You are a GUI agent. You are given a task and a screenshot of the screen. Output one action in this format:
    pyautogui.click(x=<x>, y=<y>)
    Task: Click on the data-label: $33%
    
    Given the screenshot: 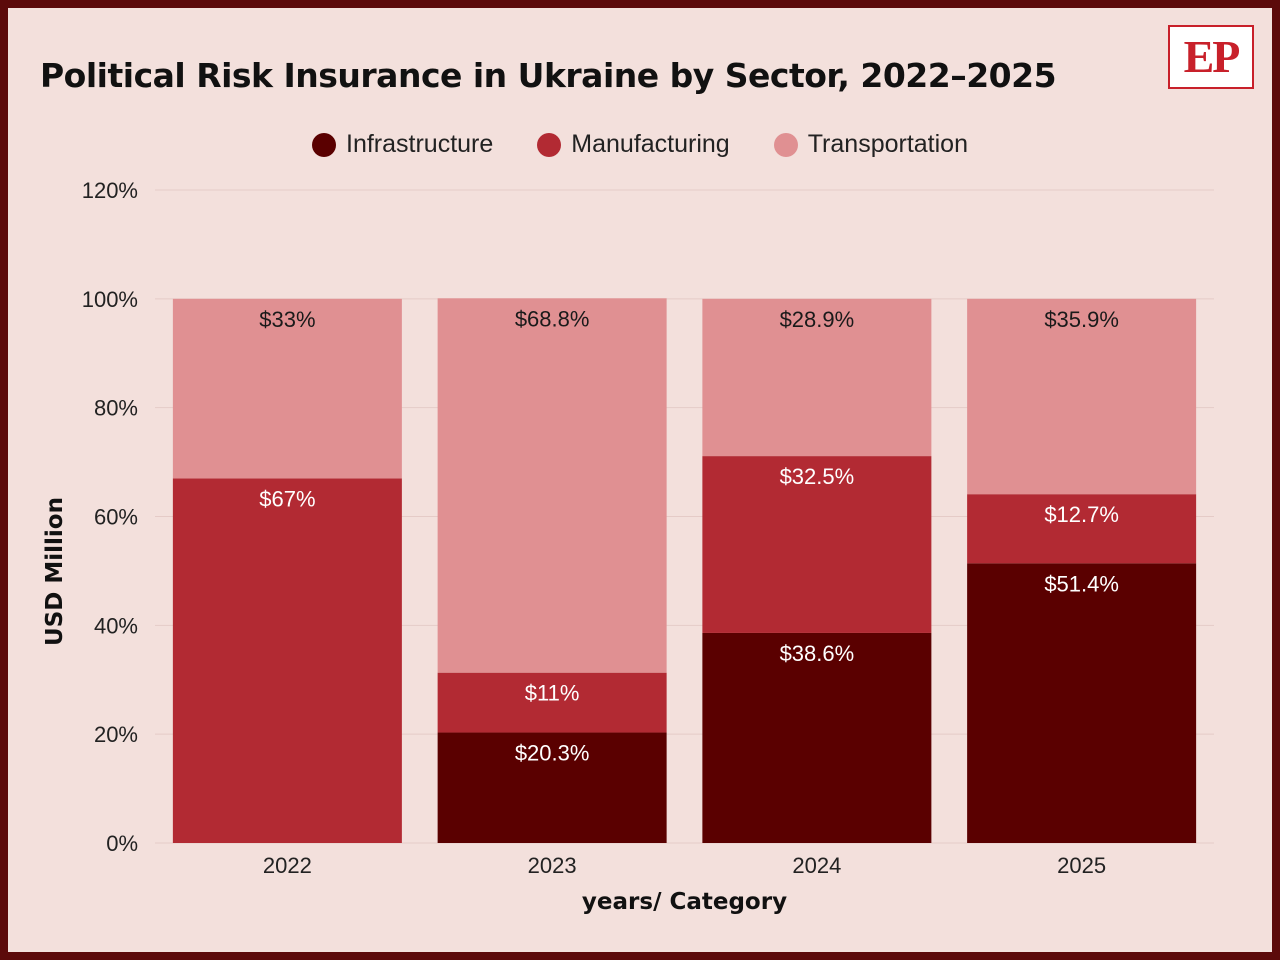 What is the action you would take?
    pyautogui.click(x=287, y=319)
    